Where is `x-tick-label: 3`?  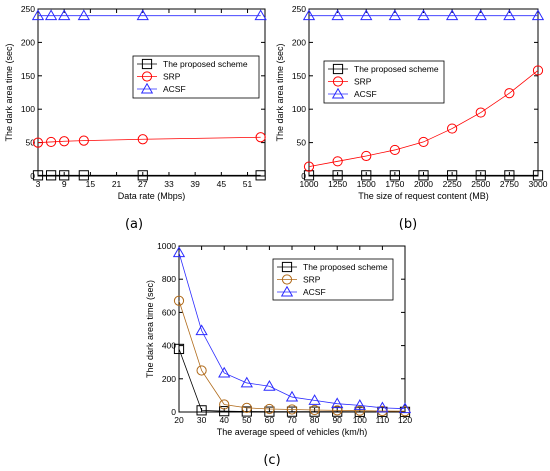
x-tick-label: 3 is located at coordinates (38, 184).